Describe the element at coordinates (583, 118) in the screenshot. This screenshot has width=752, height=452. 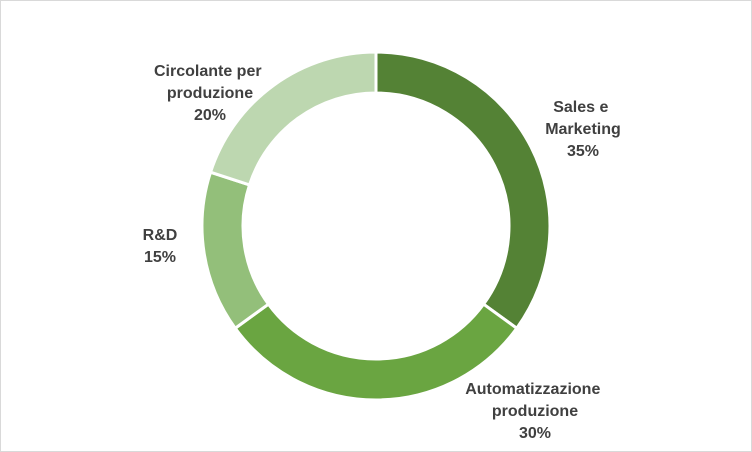
I see `slice-label: Sales e Marketing` at that location.